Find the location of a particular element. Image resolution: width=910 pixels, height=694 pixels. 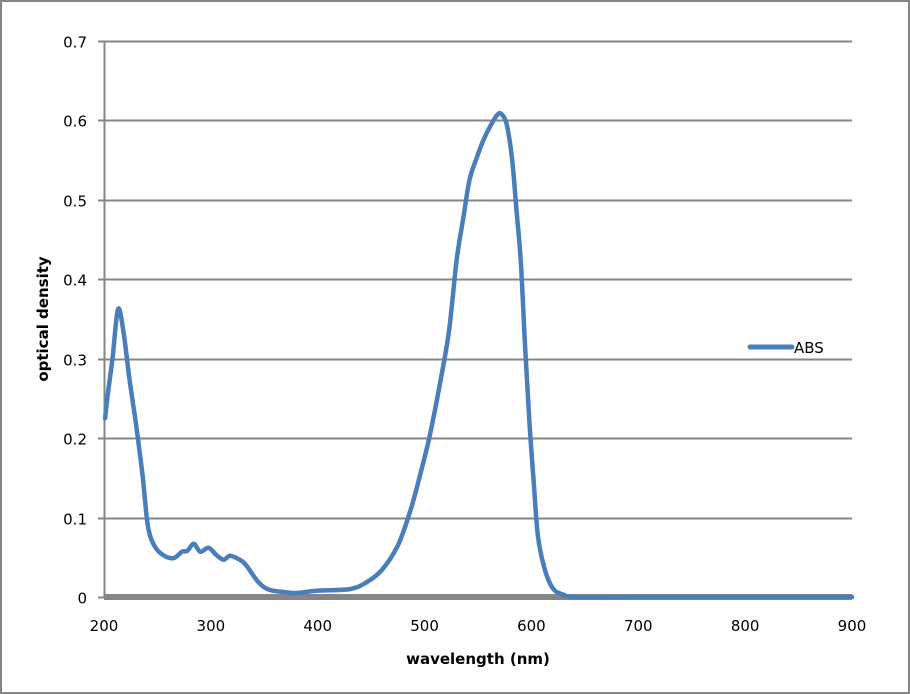

y-tick-label: 0.3 is located at coordinates (75, 361).